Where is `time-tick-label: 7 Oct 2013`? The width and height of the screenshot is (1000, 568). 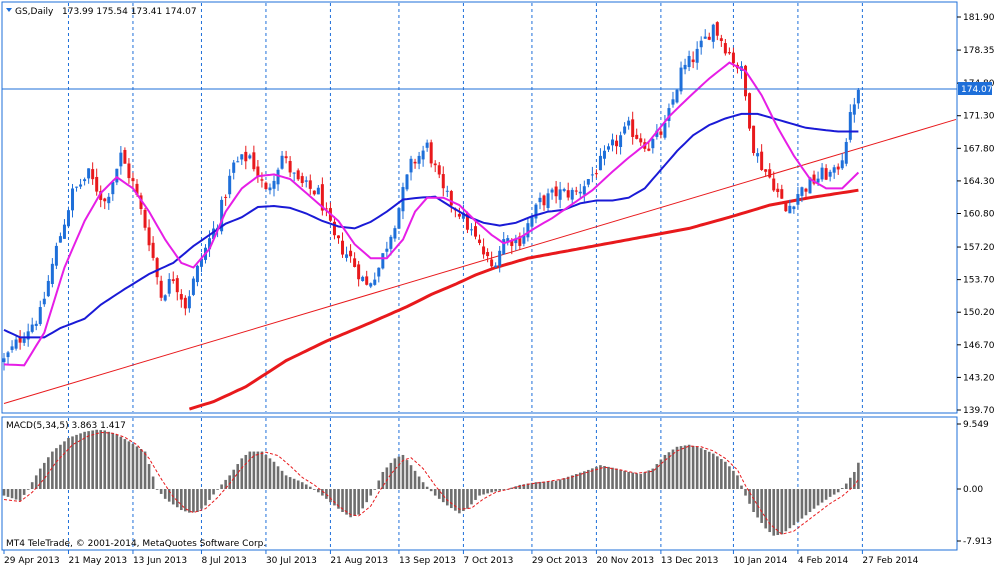
time-tick-label: 7 Oct 2013 is located at coordinates (488, 561).